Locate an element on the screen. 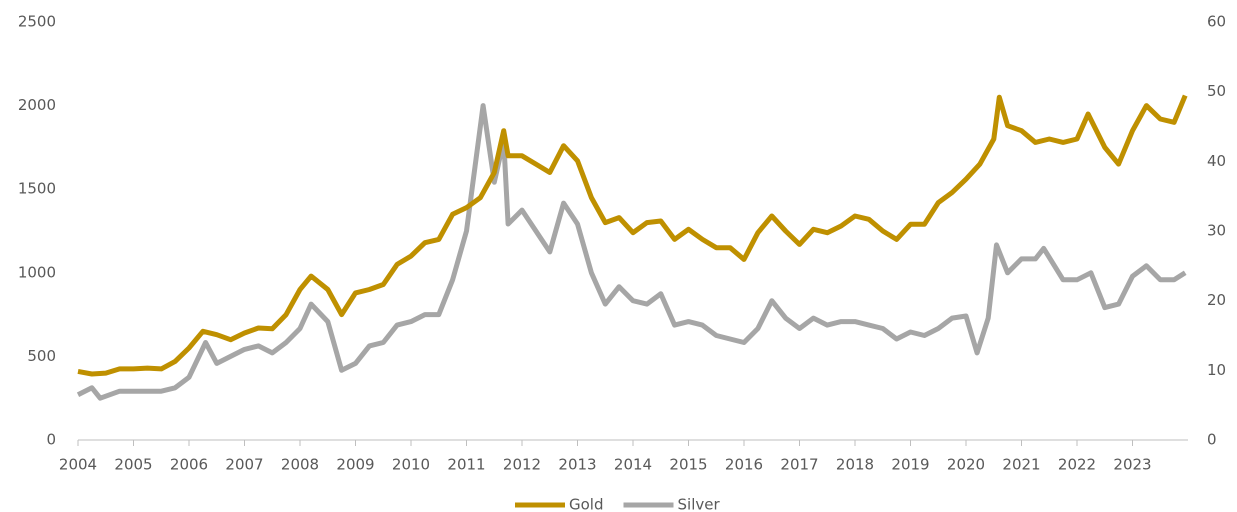  x-tick-label: 2004 is located at coordinates (78, 465).